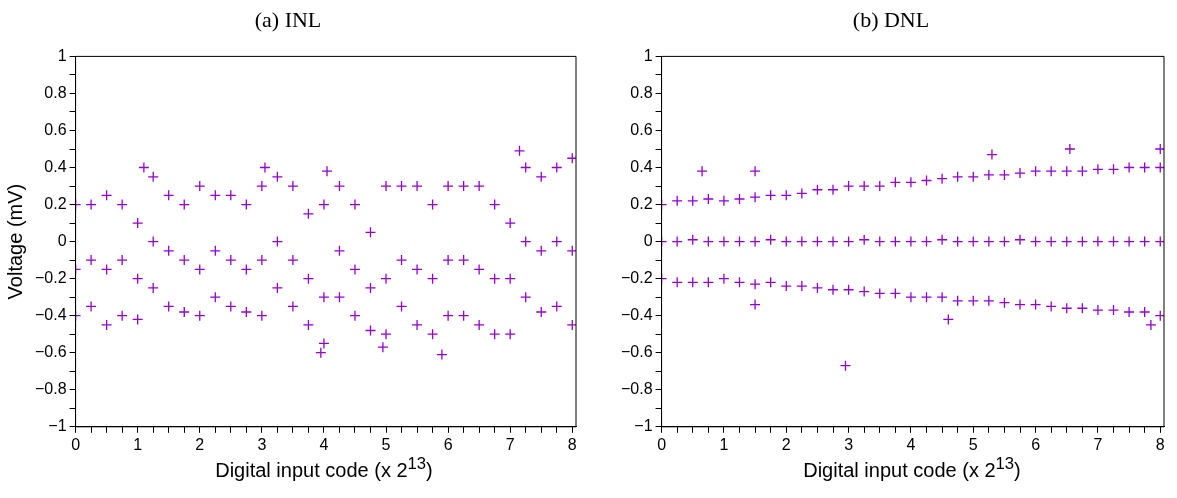 The image size is (1177, 498). I want to click on chart-title: (a) INL, so click(288, 19).